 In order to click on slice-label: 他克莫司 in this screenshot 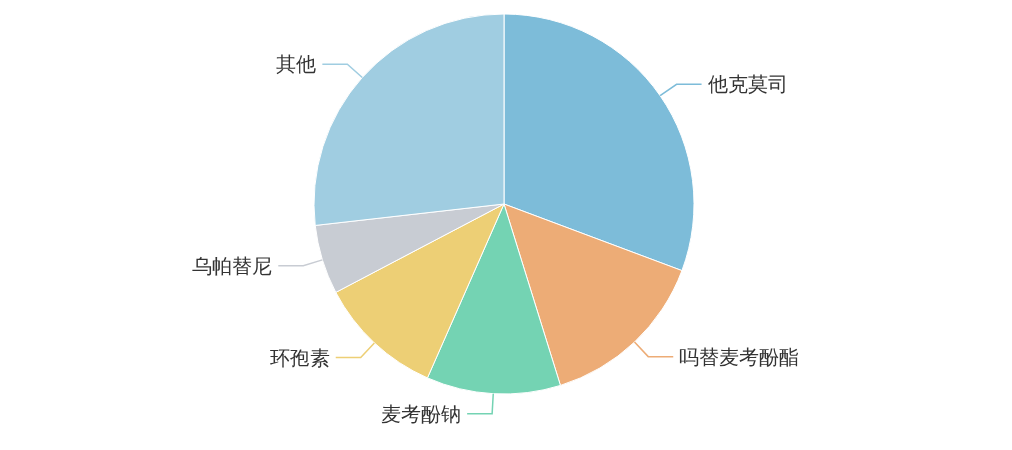, I will do `click(747, 84)`.